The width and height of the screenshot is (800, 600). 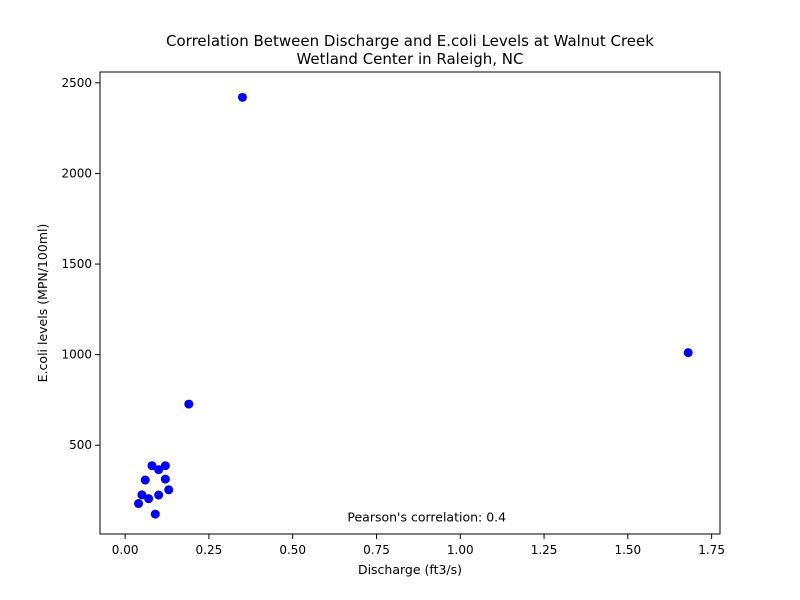 I want to click on x-tick-label: 1.25, so click(x=544, y=550).